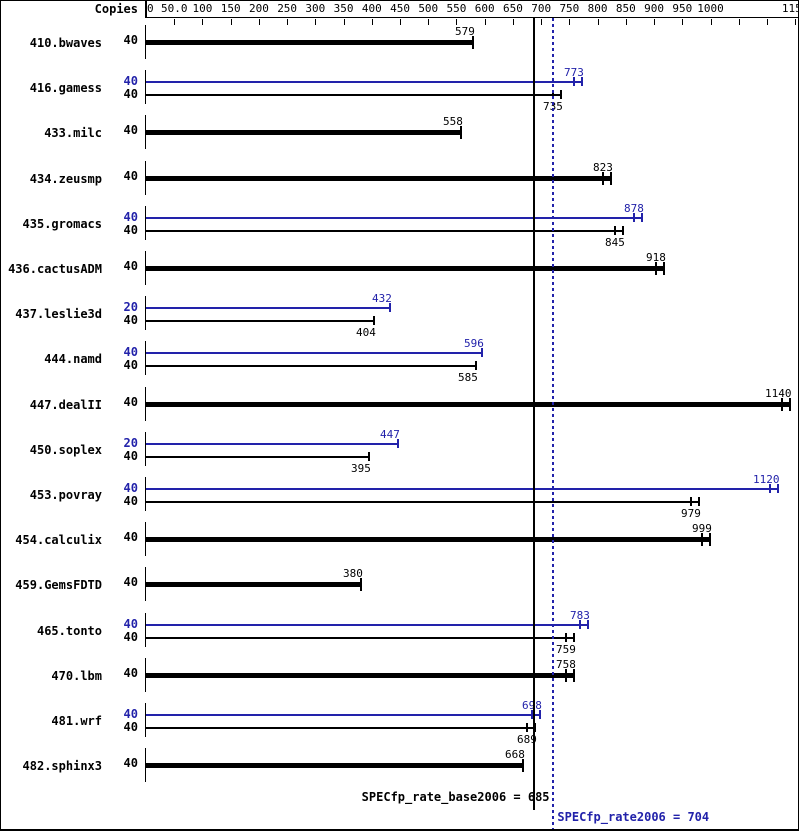 Image resolution: width=799 pixels, height=831 pixels. What do you see at coordinates (532, 705) in the screenshot?
I see `peak-value-label: 698` at bounding box center [532, 705].